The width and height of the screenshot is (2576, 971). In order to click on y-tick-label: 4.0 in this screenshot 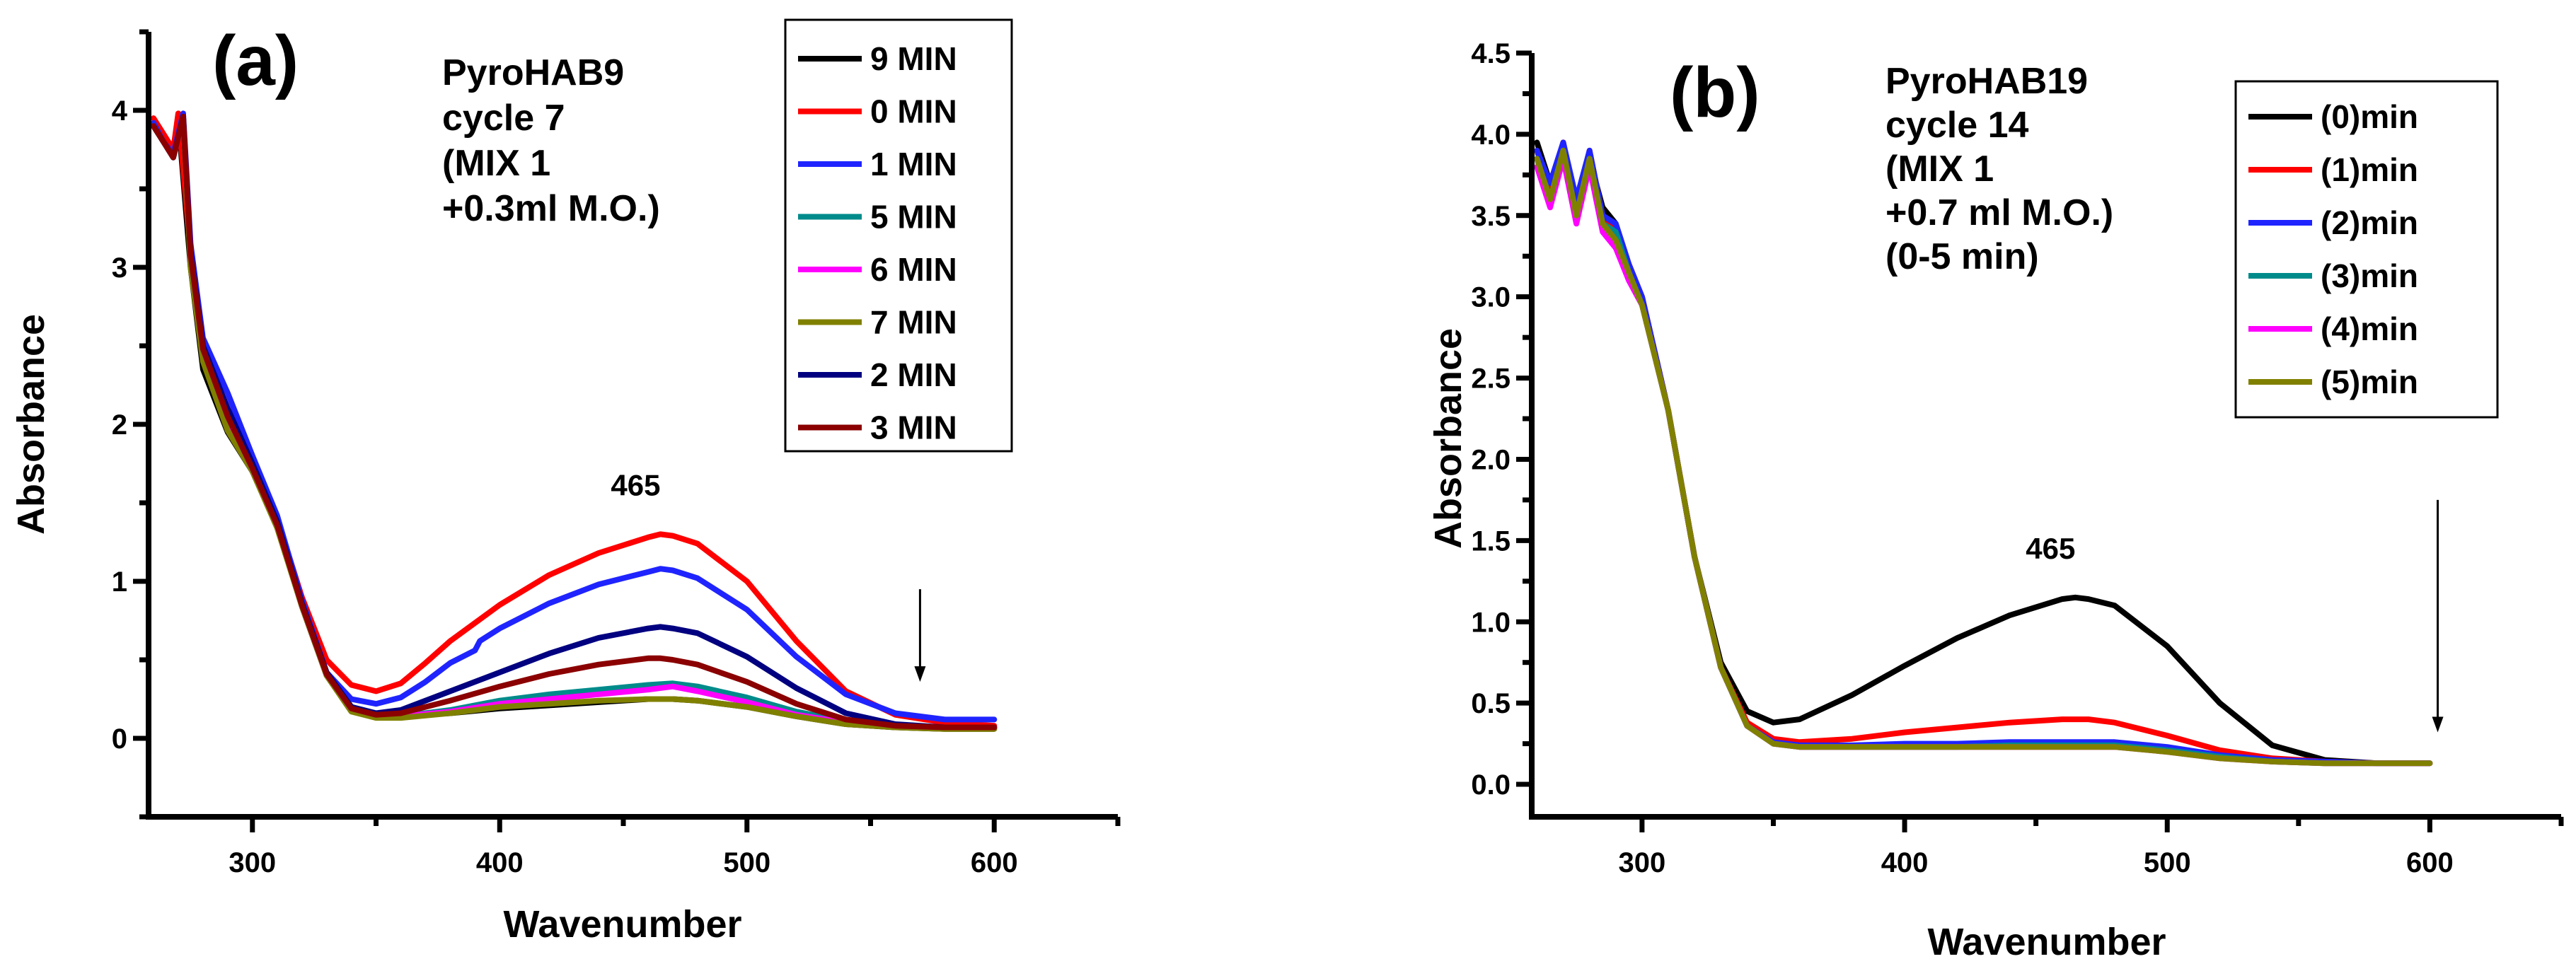, I will do `click(1491, 135)`.